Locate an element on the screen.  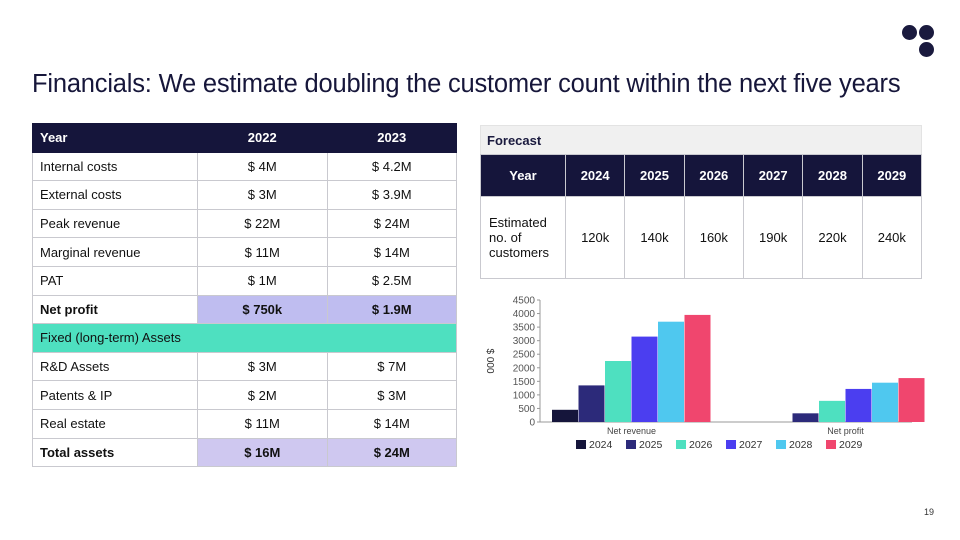
legend-swatch-2024 is located at coordinates (581, 444).